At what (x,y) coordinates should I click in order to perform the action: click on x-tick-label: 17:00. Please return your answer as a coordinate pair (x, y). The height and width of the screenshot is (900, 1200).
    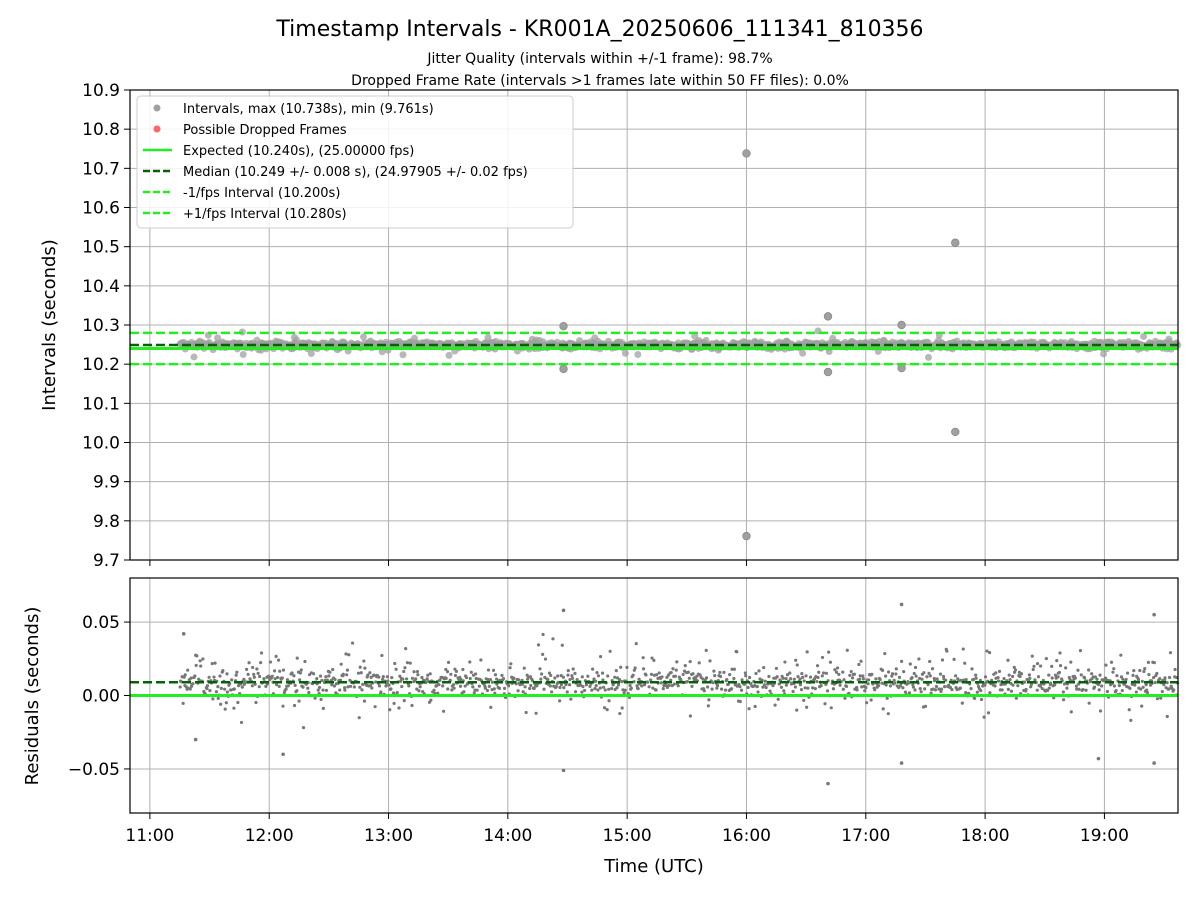
    Looking at the image, I should click on (865, 836).